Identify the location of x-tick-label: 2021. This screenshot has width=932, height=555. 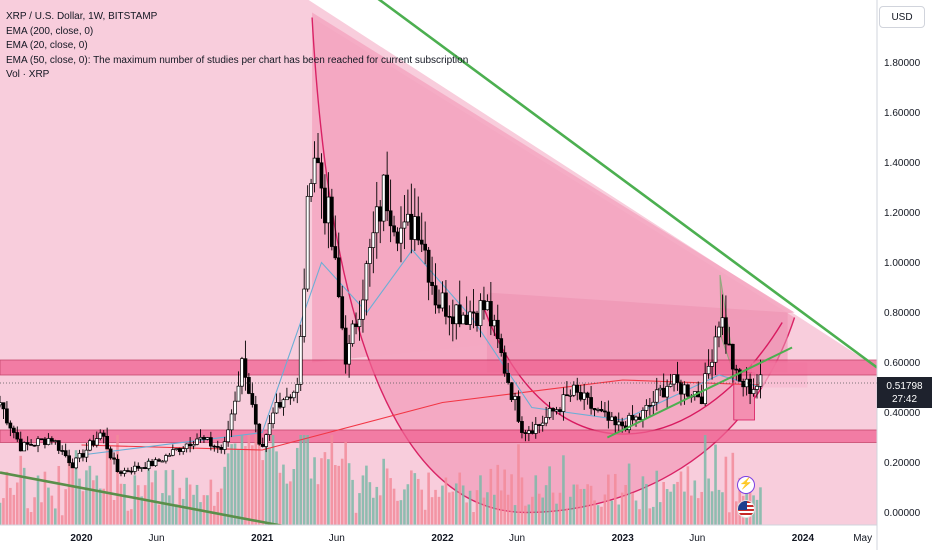
(262, 538).